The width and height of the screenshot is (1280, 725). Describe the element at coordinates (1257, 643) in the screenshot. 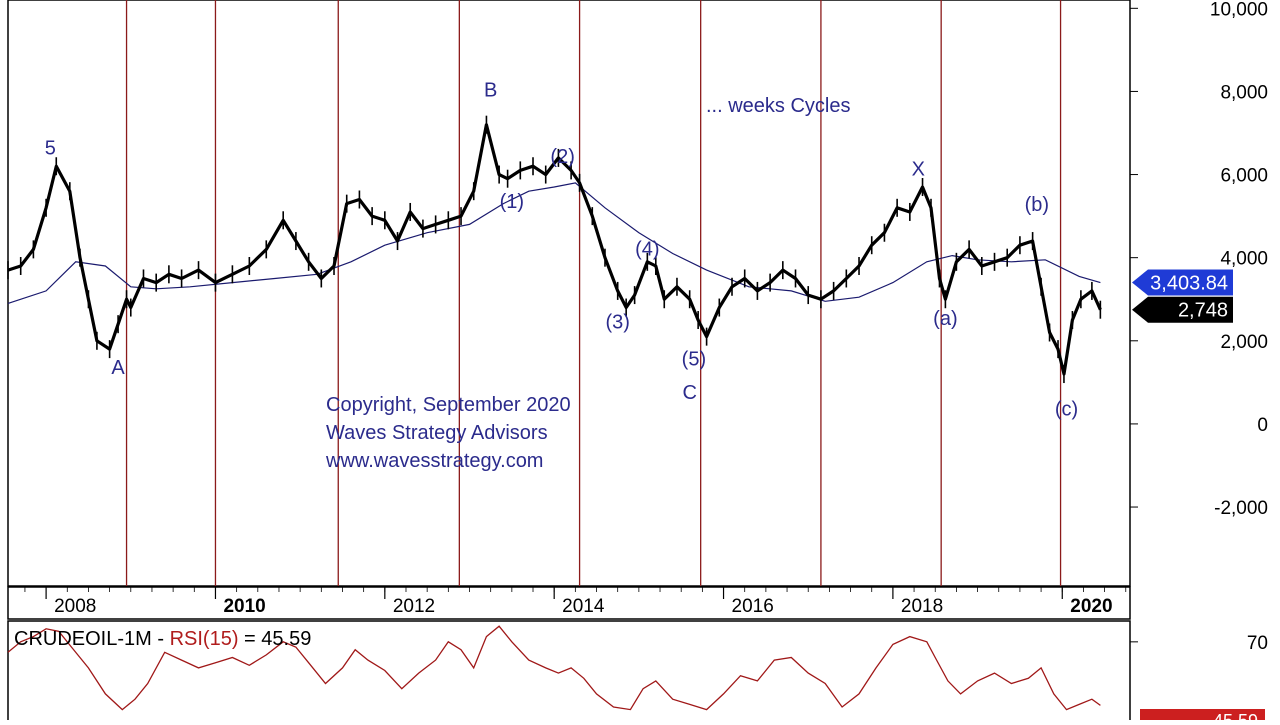

I see `rsi-tick-label: 70` at that location.